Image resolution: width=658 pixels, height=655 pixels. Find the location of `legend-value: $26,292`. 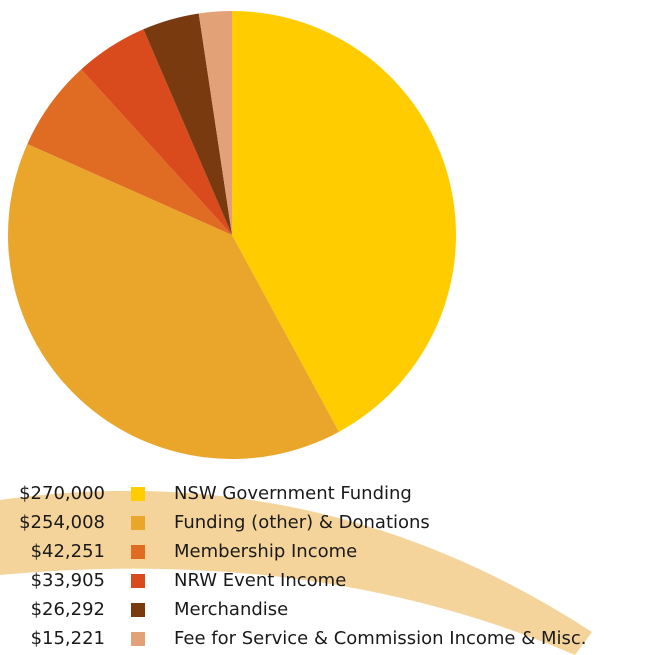

legend-value: $26,292 is located at coordinates (68, 609).